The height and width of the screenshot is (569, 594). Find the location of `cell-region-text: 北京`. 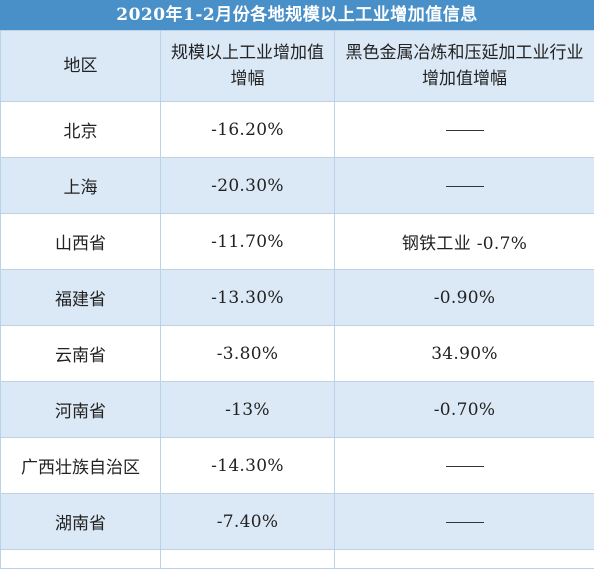

cell-region-text: 北京 is located at coordinates (81, 132).